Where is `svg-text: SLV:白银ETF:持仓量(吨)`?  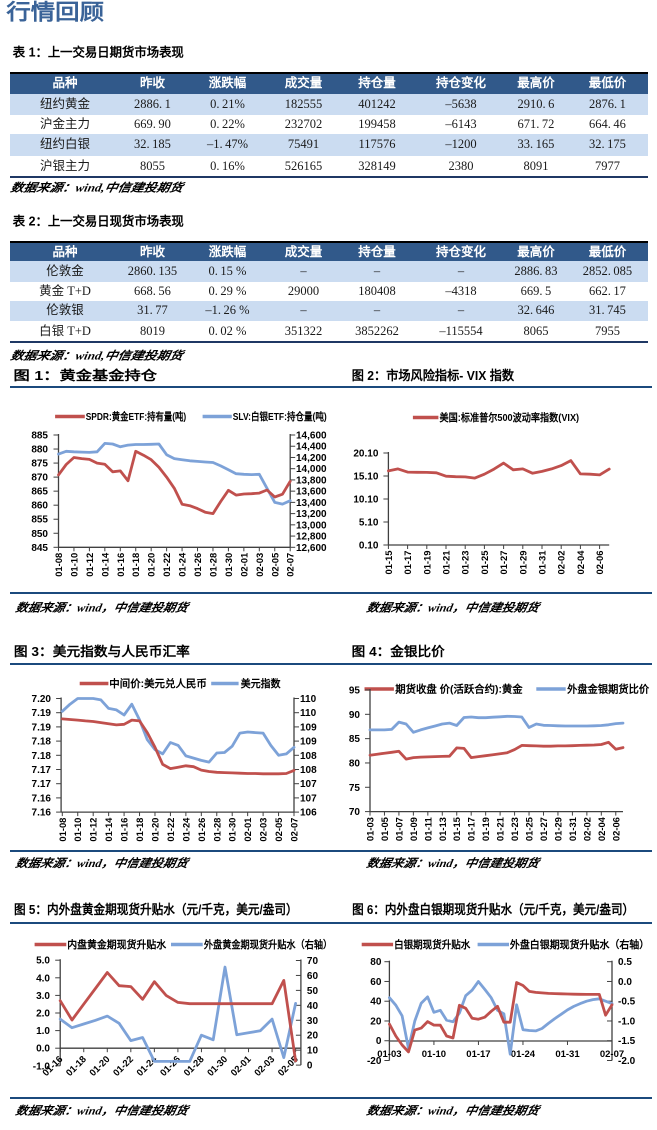
svg-text: SLV:白银ETF:持仓量(吨) is located at coordinates (280, 416).